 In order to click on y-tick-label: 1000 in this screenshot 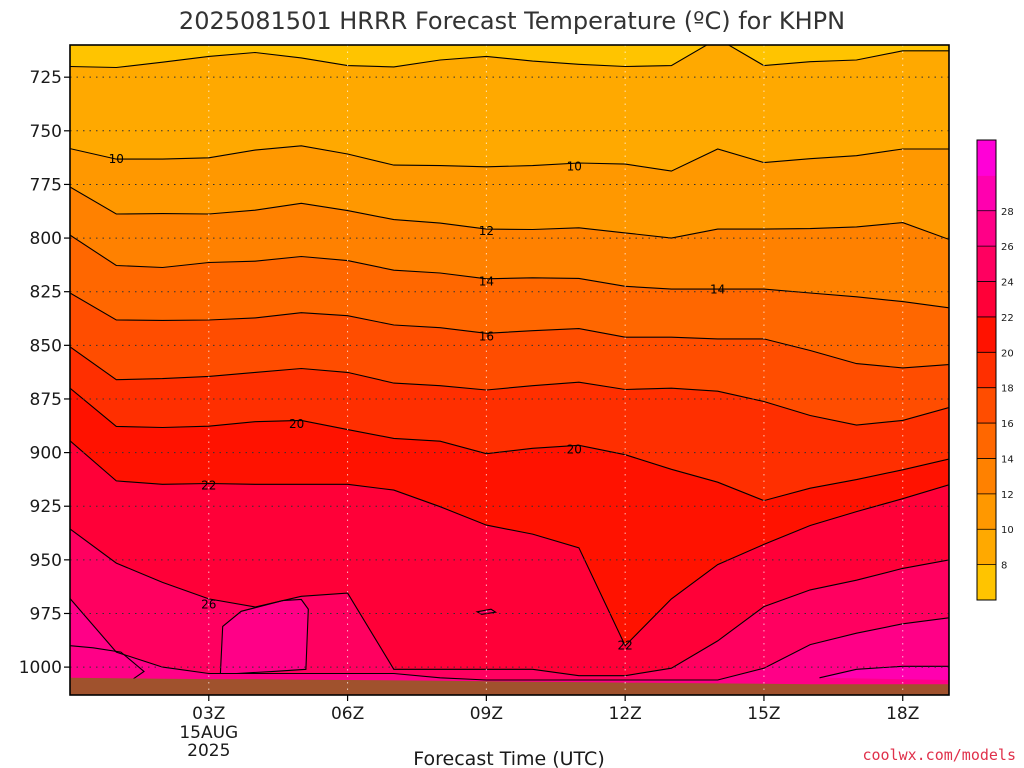, I will do `click(40, 668)`.